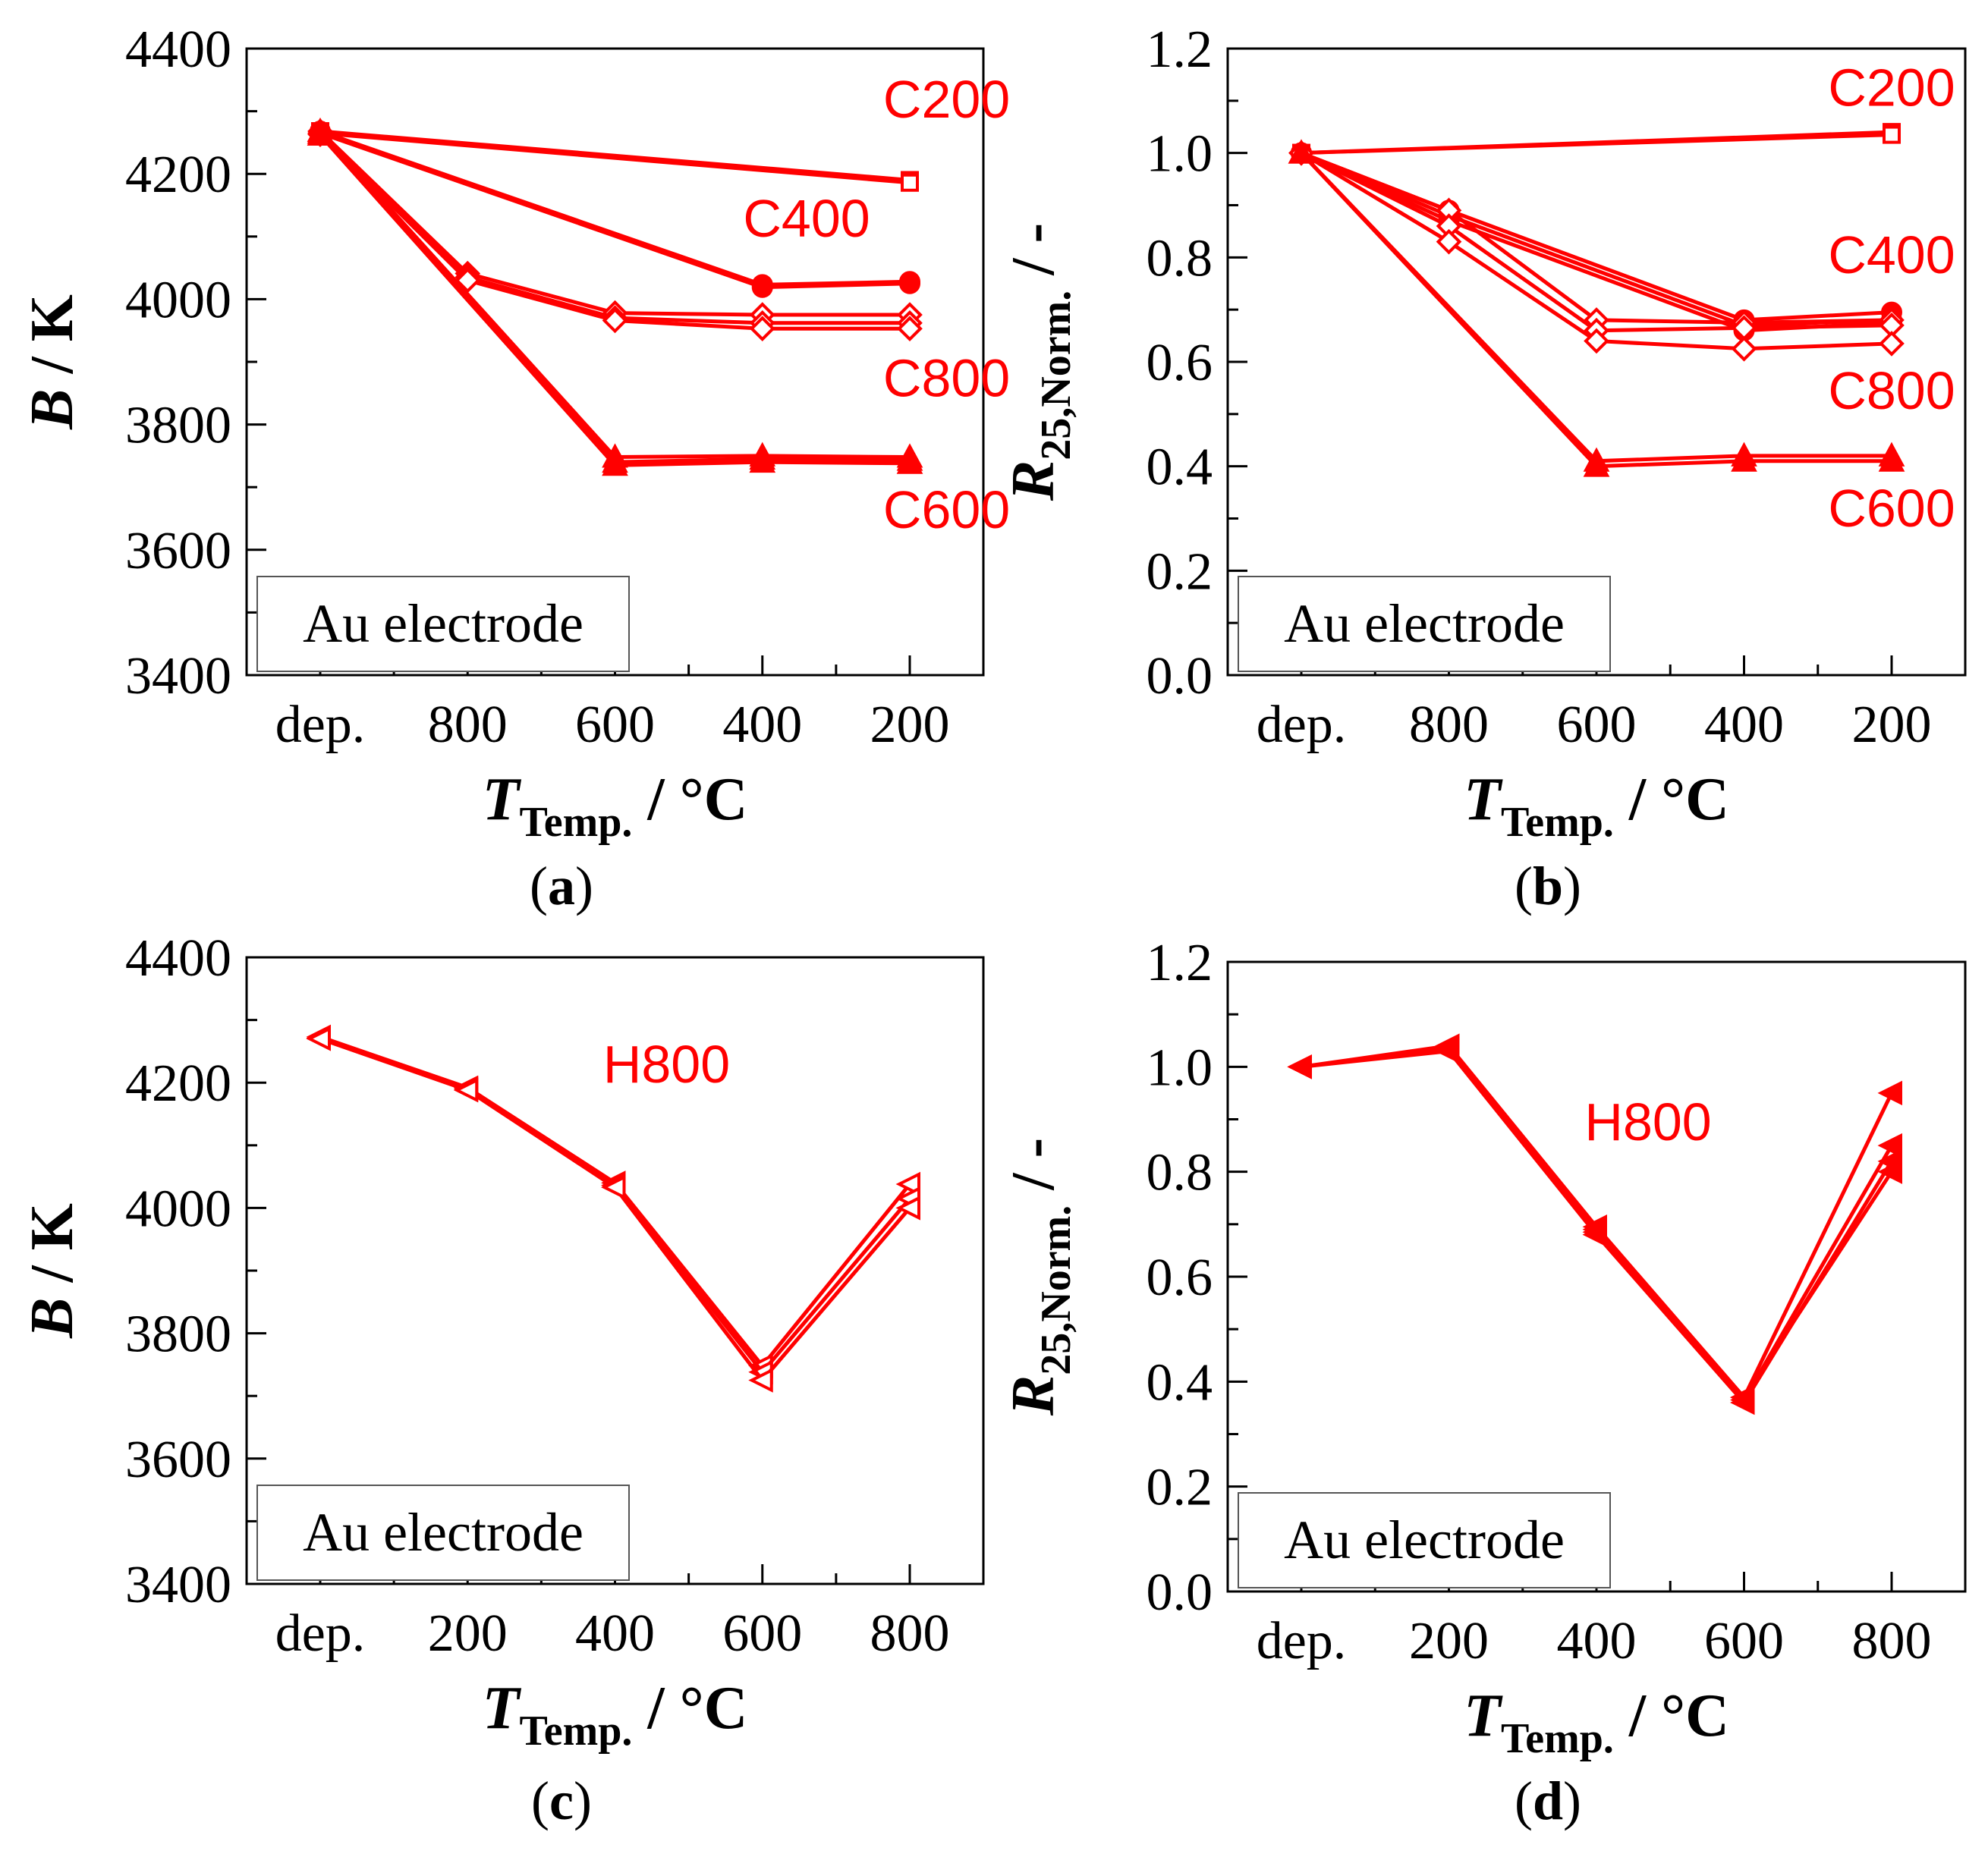  What do you see at coordinates (178, 1209) in the screenshot?
I see `y-tick-label: 4000` at bounding box center [178, 1209].